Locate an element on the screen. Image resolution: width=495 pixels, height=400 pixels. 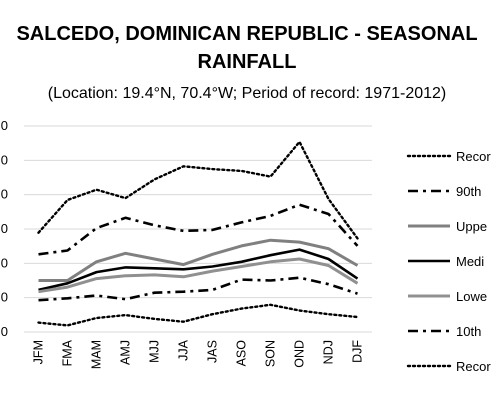
x-tick-label: ASO is located at coordinates (242, 353).